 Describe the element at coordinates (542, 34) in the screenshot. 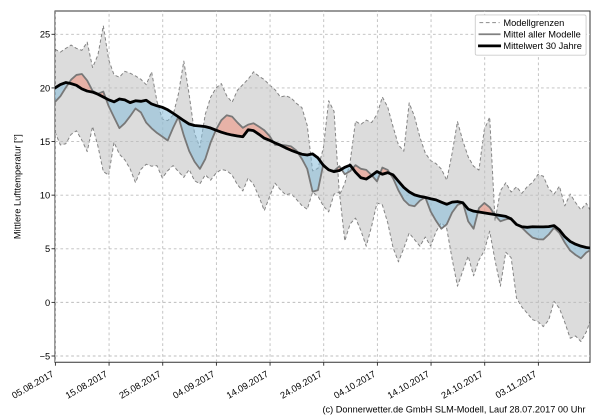

I see `svg-text: Mittel aller Modelle` at that location.